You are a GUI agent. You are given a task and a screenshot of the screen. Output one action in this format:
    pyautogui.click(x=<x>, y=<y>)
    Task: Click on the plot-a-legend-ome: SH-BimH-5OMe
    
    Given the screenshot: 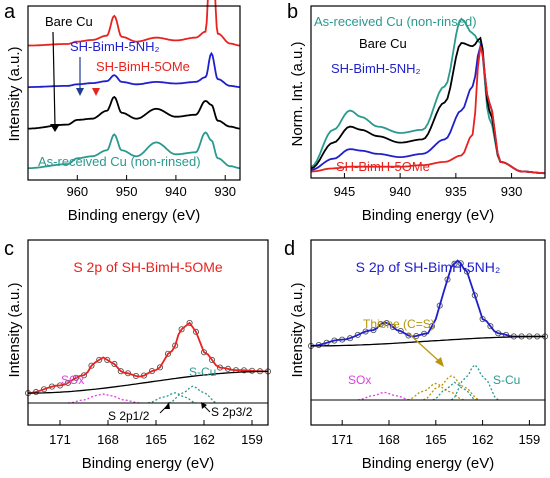 What is the action you would take?
    pyautogui.click(x=143, y=66)
    